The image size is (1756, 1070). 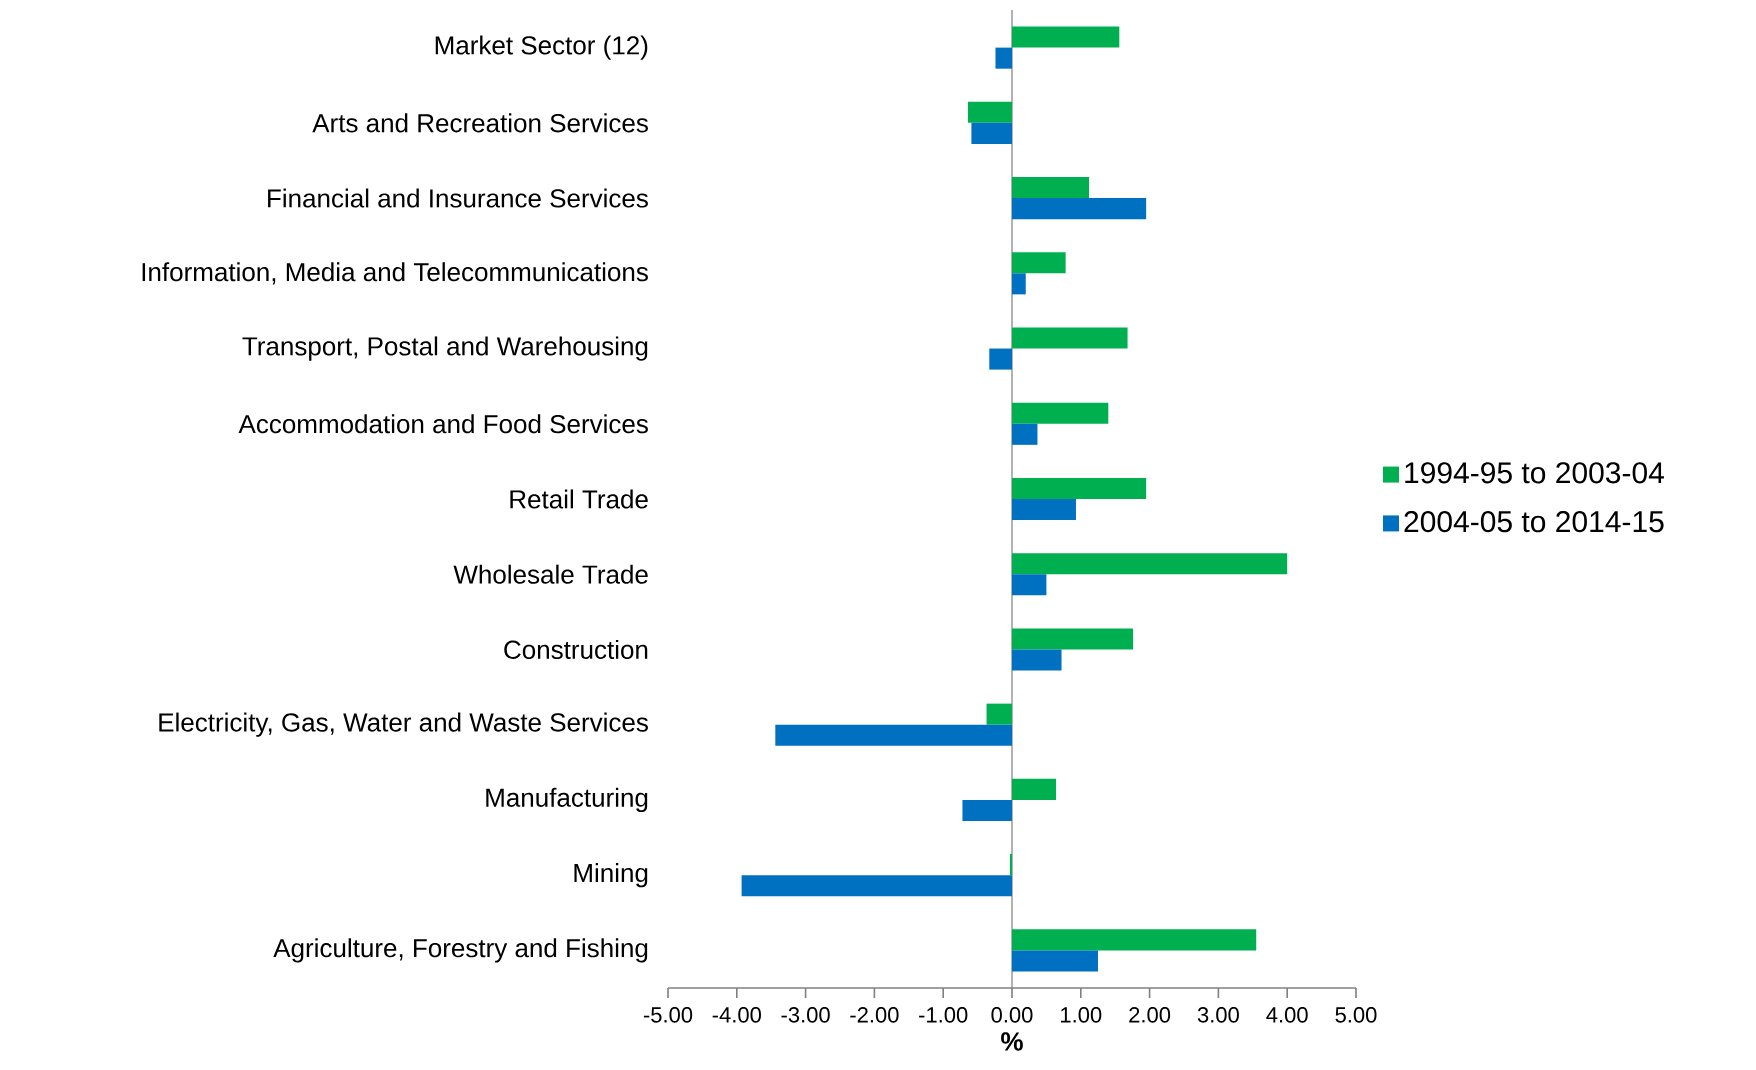 What do you see at coordinates (460, 950) in the screenshot?
I see `y-tick-label: Agriculture, Forestry and Fishing` at bounding box center [460, 950].